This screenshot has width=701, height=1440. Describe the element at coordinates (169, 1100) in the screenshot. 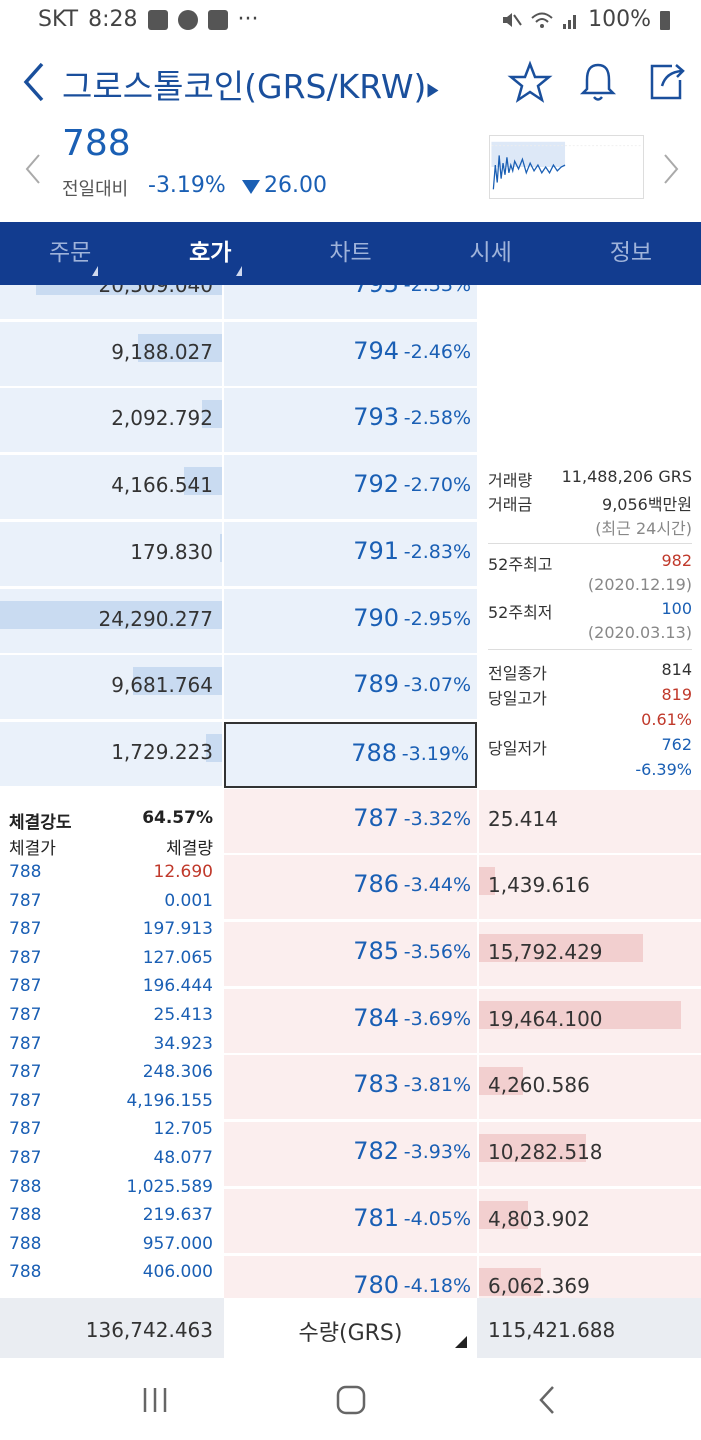

I see `trade-qty: 4,196.155` at that location.